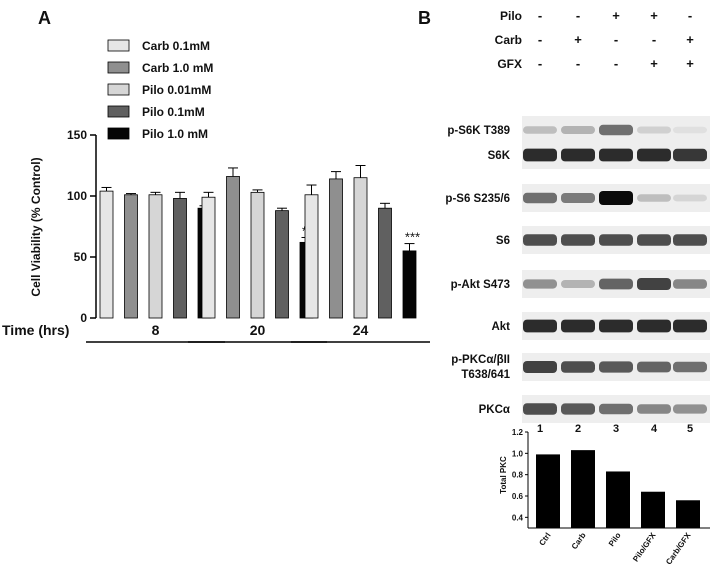 This screenshot has width=721, height=570. Describe the element at coordinates (500, 327) in the screenshot. I see `blot-label: Akt` at that location.